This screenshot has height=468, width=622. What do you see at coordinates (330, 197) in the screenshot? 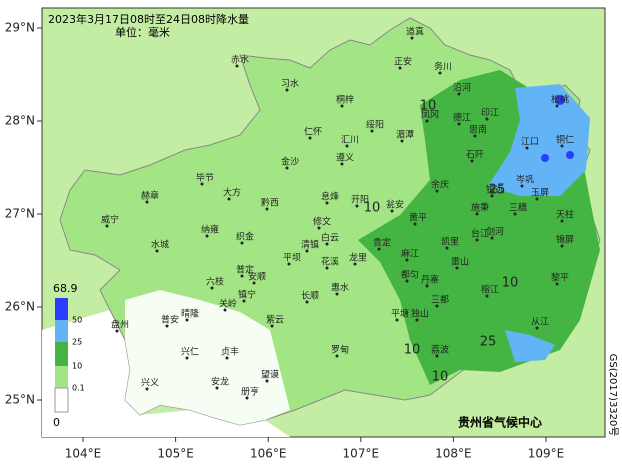
I see `city-name: 息烽` at bounding box center [330, 197].